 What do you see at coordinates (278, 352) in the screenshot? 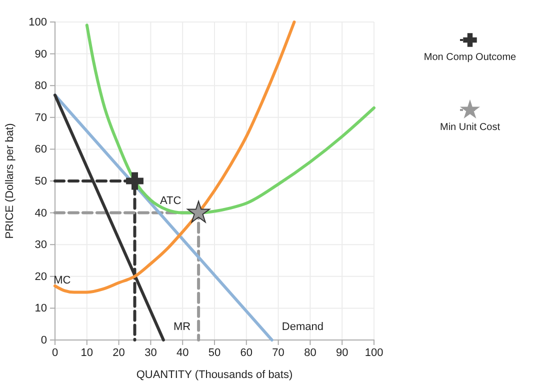
I see `x-tick-label: 70` at bounding box center [278, 352].